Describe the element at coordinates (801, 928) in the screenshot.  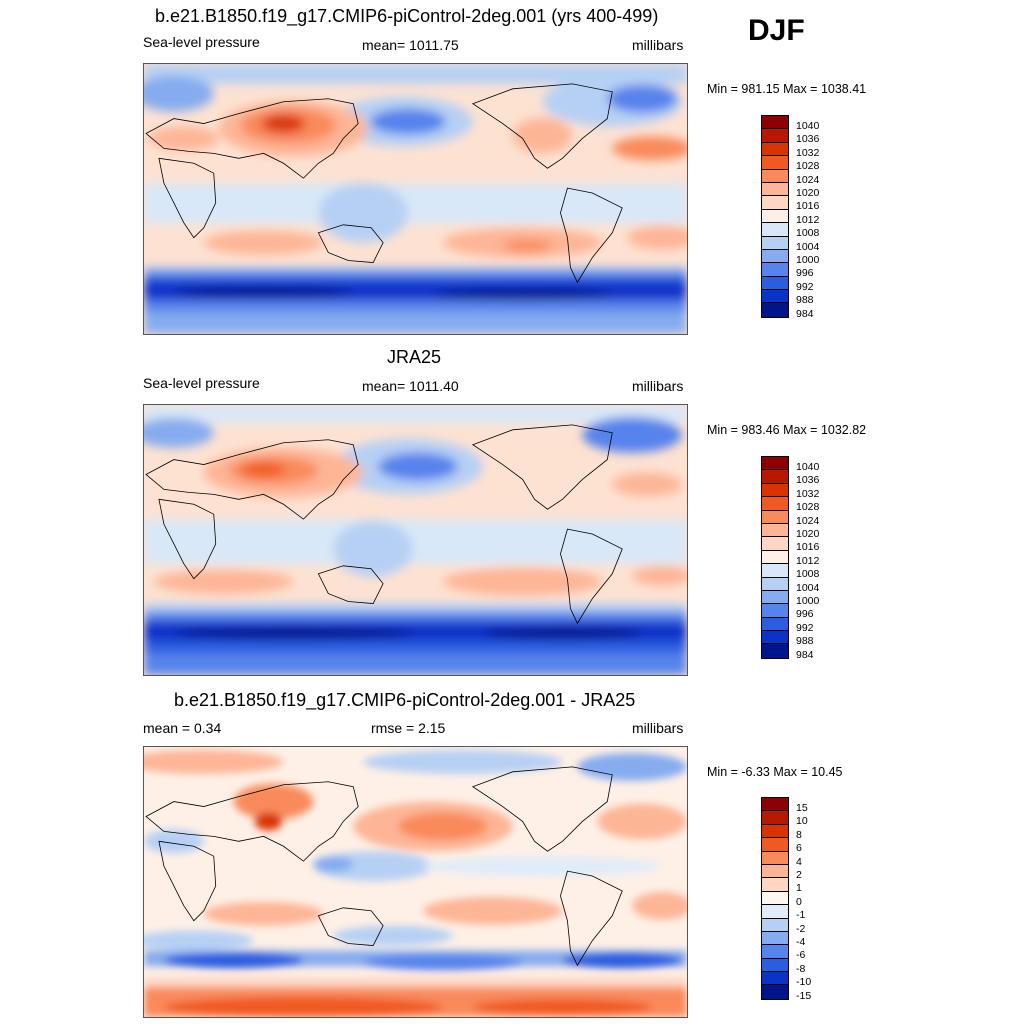
I see `colorbar-label: -2` at that location.